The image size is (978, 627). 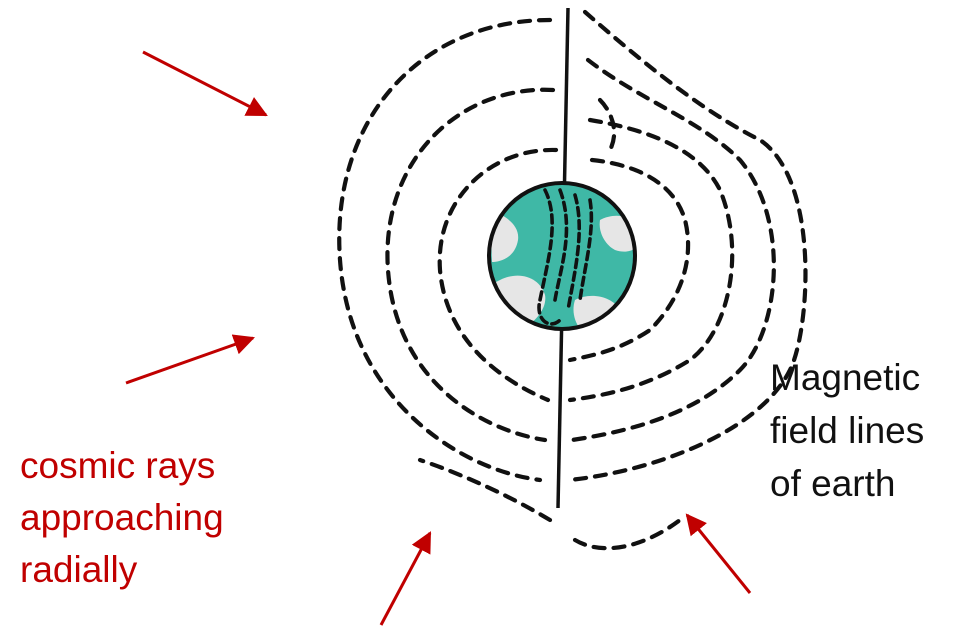 I want to click on cosmic-rays-label-line-2: approaching, so click(x=122, y=517).